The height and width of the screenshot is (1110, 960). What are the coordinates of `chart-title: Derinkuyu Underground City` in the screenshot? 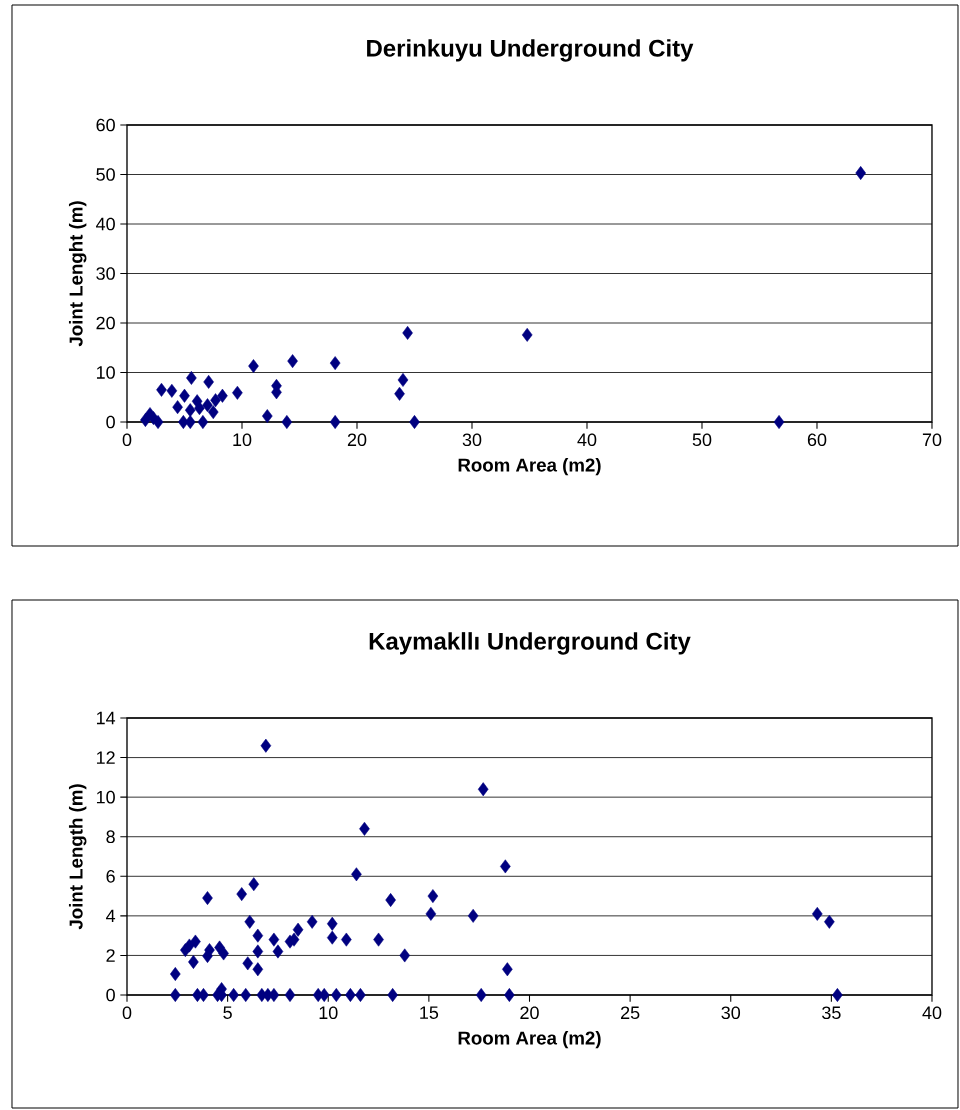 It's located at (530, 50).